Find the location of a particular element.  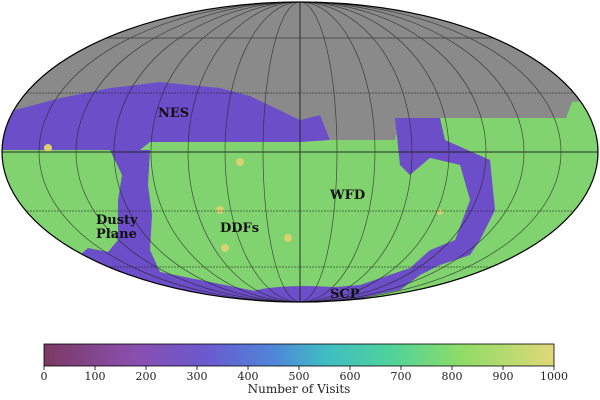

colorbar-tick-label: 600 is located at coordinates (350, 376).